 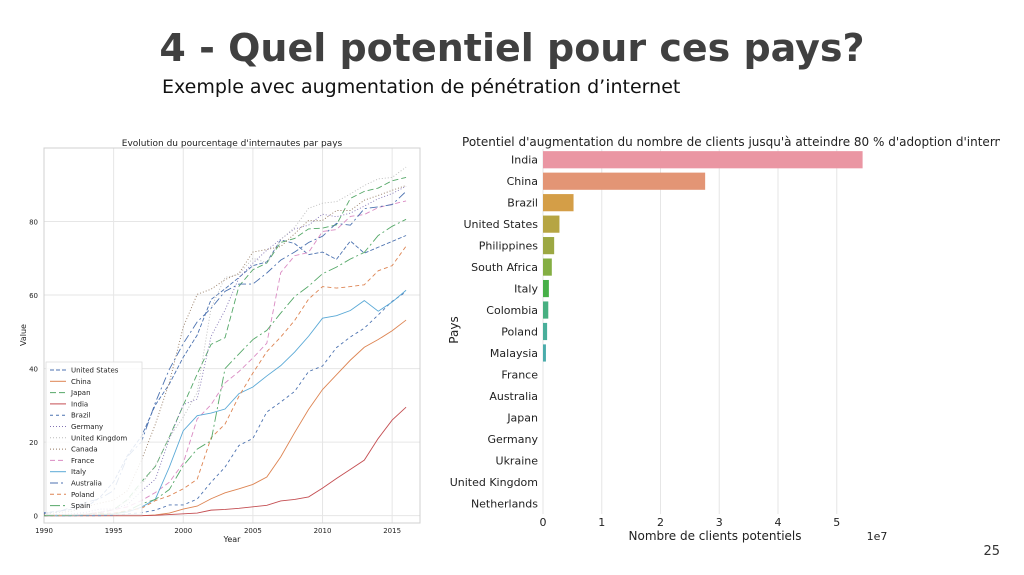 What do you see at coordinates (522, 203) in the screenshot?
I see `bar-chart-category-label: Brazil` at bounding box center [522, 203].